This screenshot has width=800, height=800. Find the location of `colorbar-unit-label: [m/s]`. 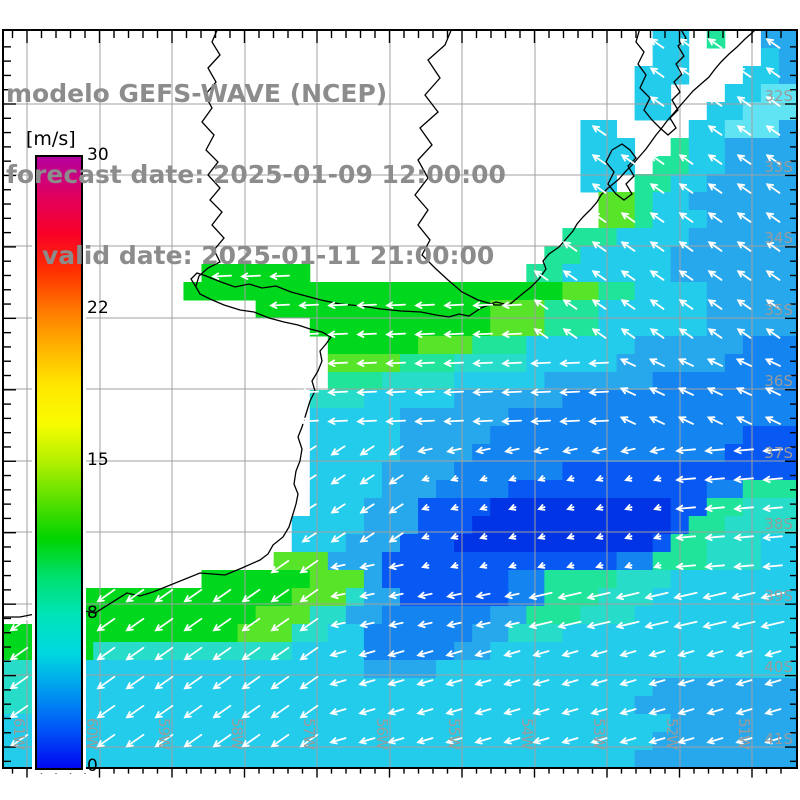

colorbar-unit-label: [m/s] is located at coordinates (51, 139).